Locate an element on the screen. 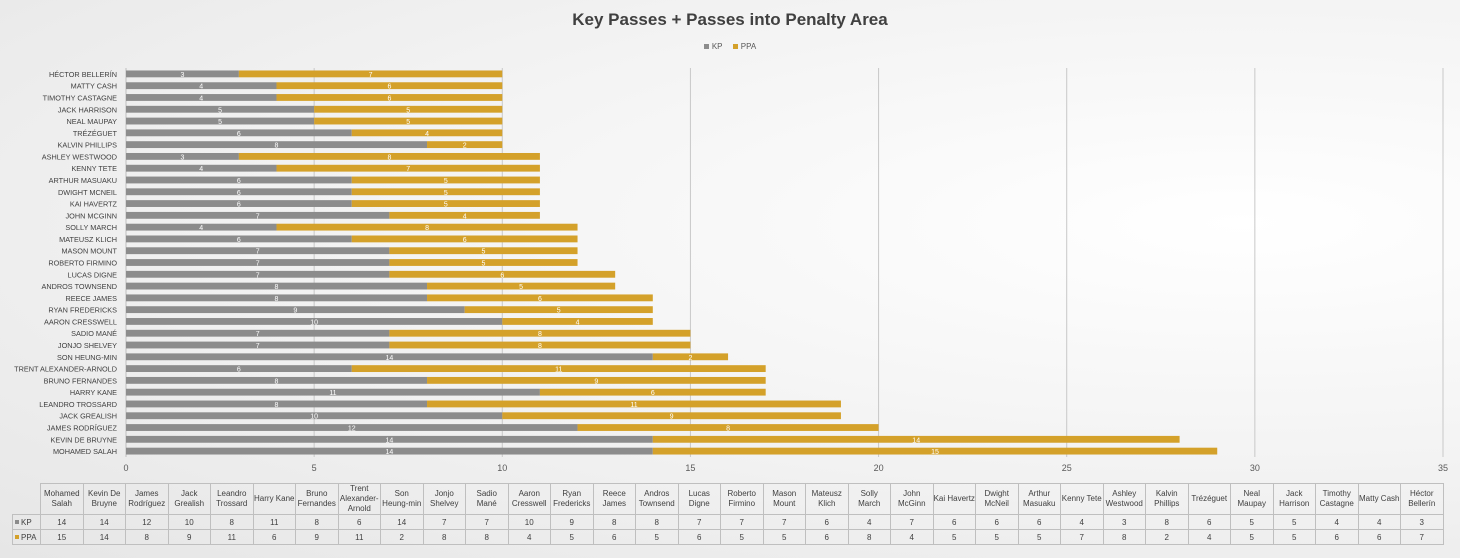 This screenshot has height=558, width=1460. table-cell: 11 is located at coordinates (274, 522).